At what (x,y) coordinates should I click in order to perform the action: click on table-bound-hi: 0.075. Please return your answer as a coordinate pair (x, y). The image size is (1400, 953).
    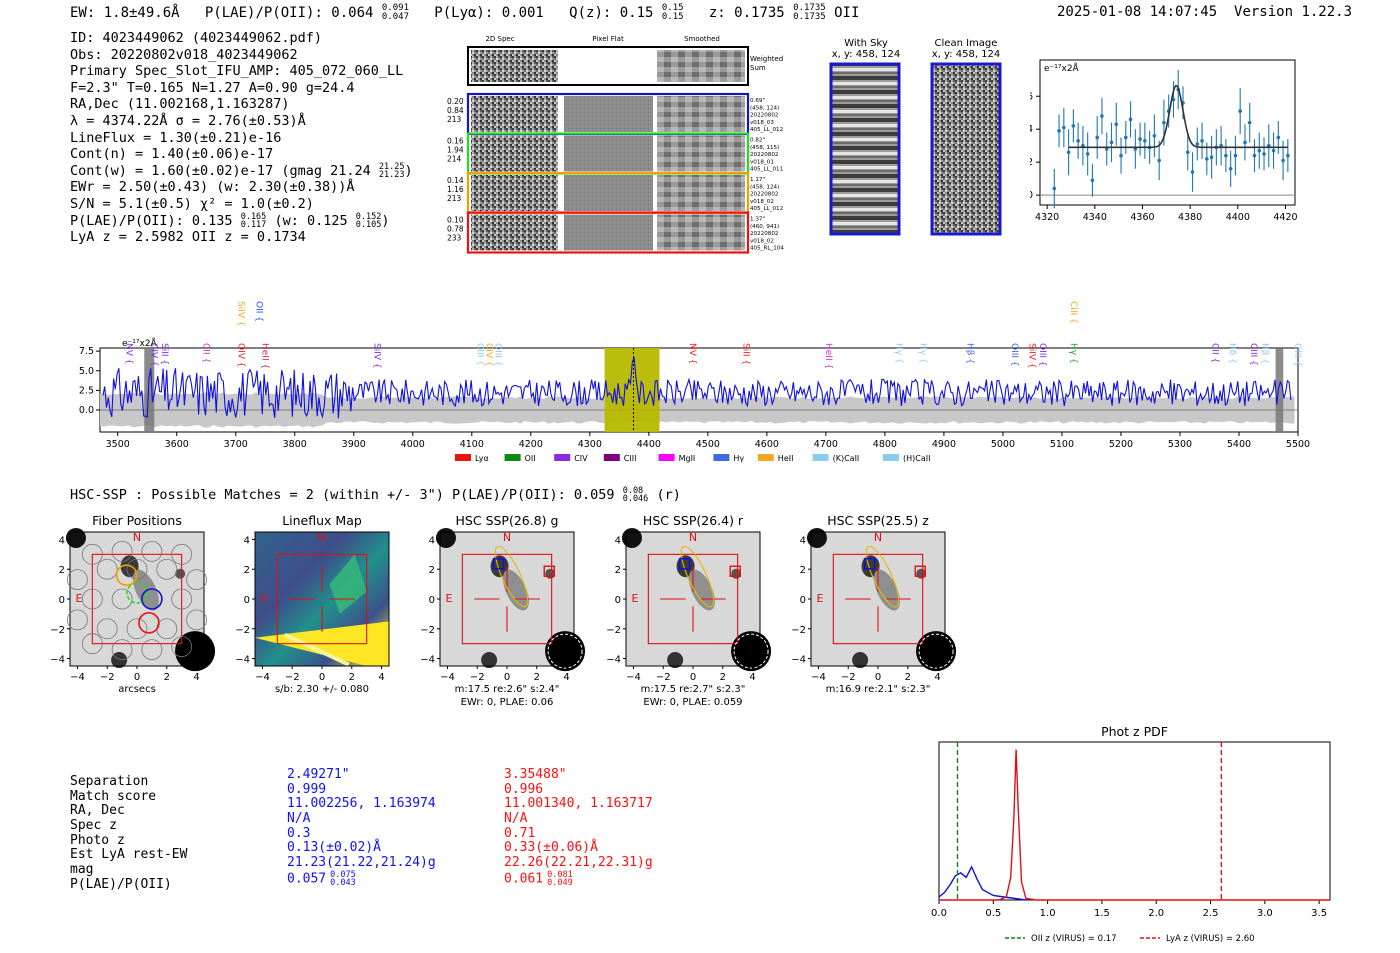
    Looking at the image, I should click on (343, 874).